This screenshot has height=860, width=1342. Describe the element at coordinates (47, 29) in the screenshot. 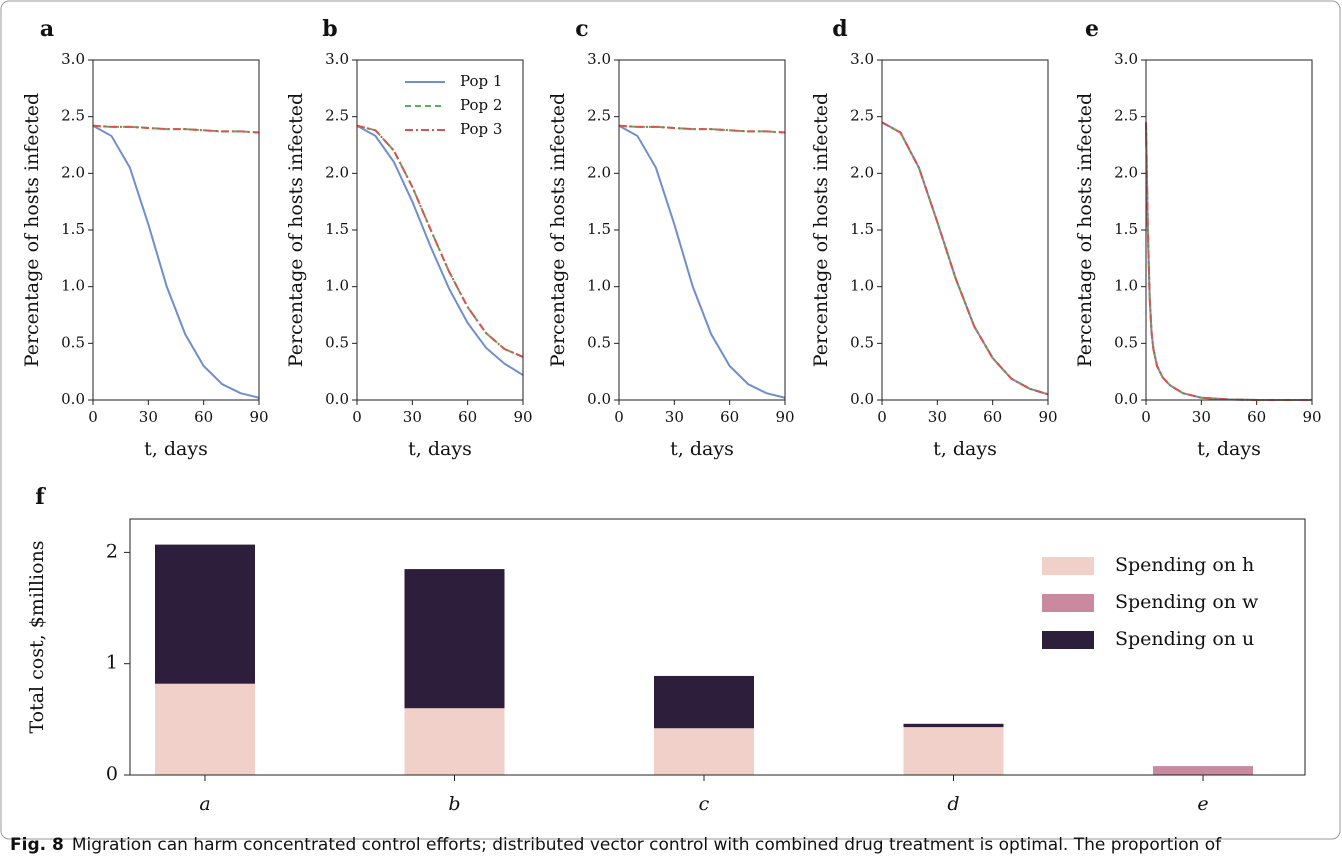

I see `panel-label: a` at that location.